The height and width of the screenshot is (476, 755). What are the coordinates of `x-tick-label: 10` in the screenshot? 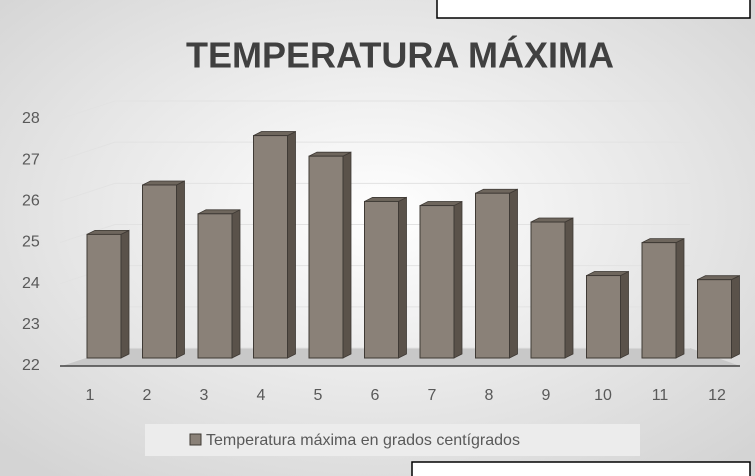 It's located at (603, 395).